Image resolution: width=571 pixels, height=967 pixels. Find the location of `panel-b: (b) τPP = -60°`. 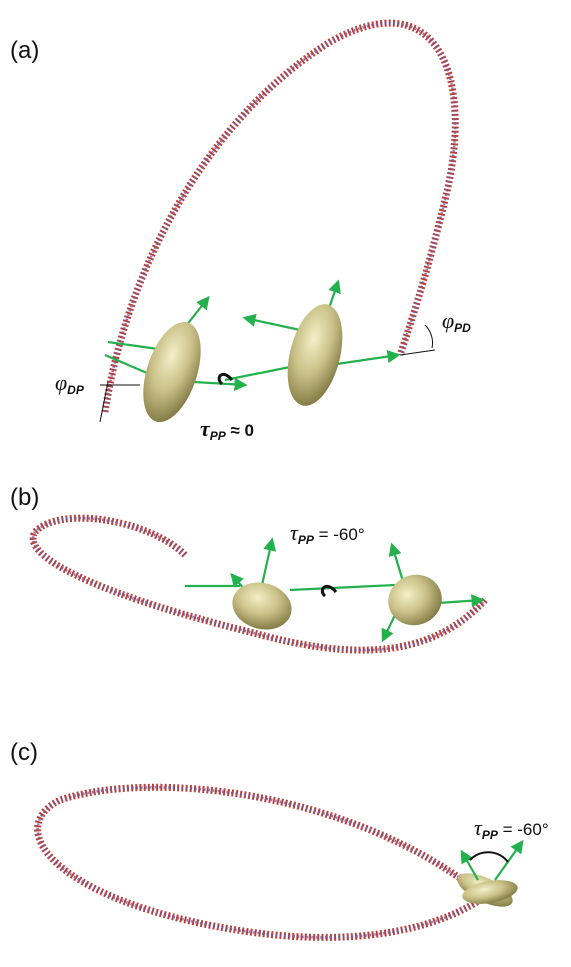

panel-b: (b) τPP = -60° is located at coordinates (249, 569).